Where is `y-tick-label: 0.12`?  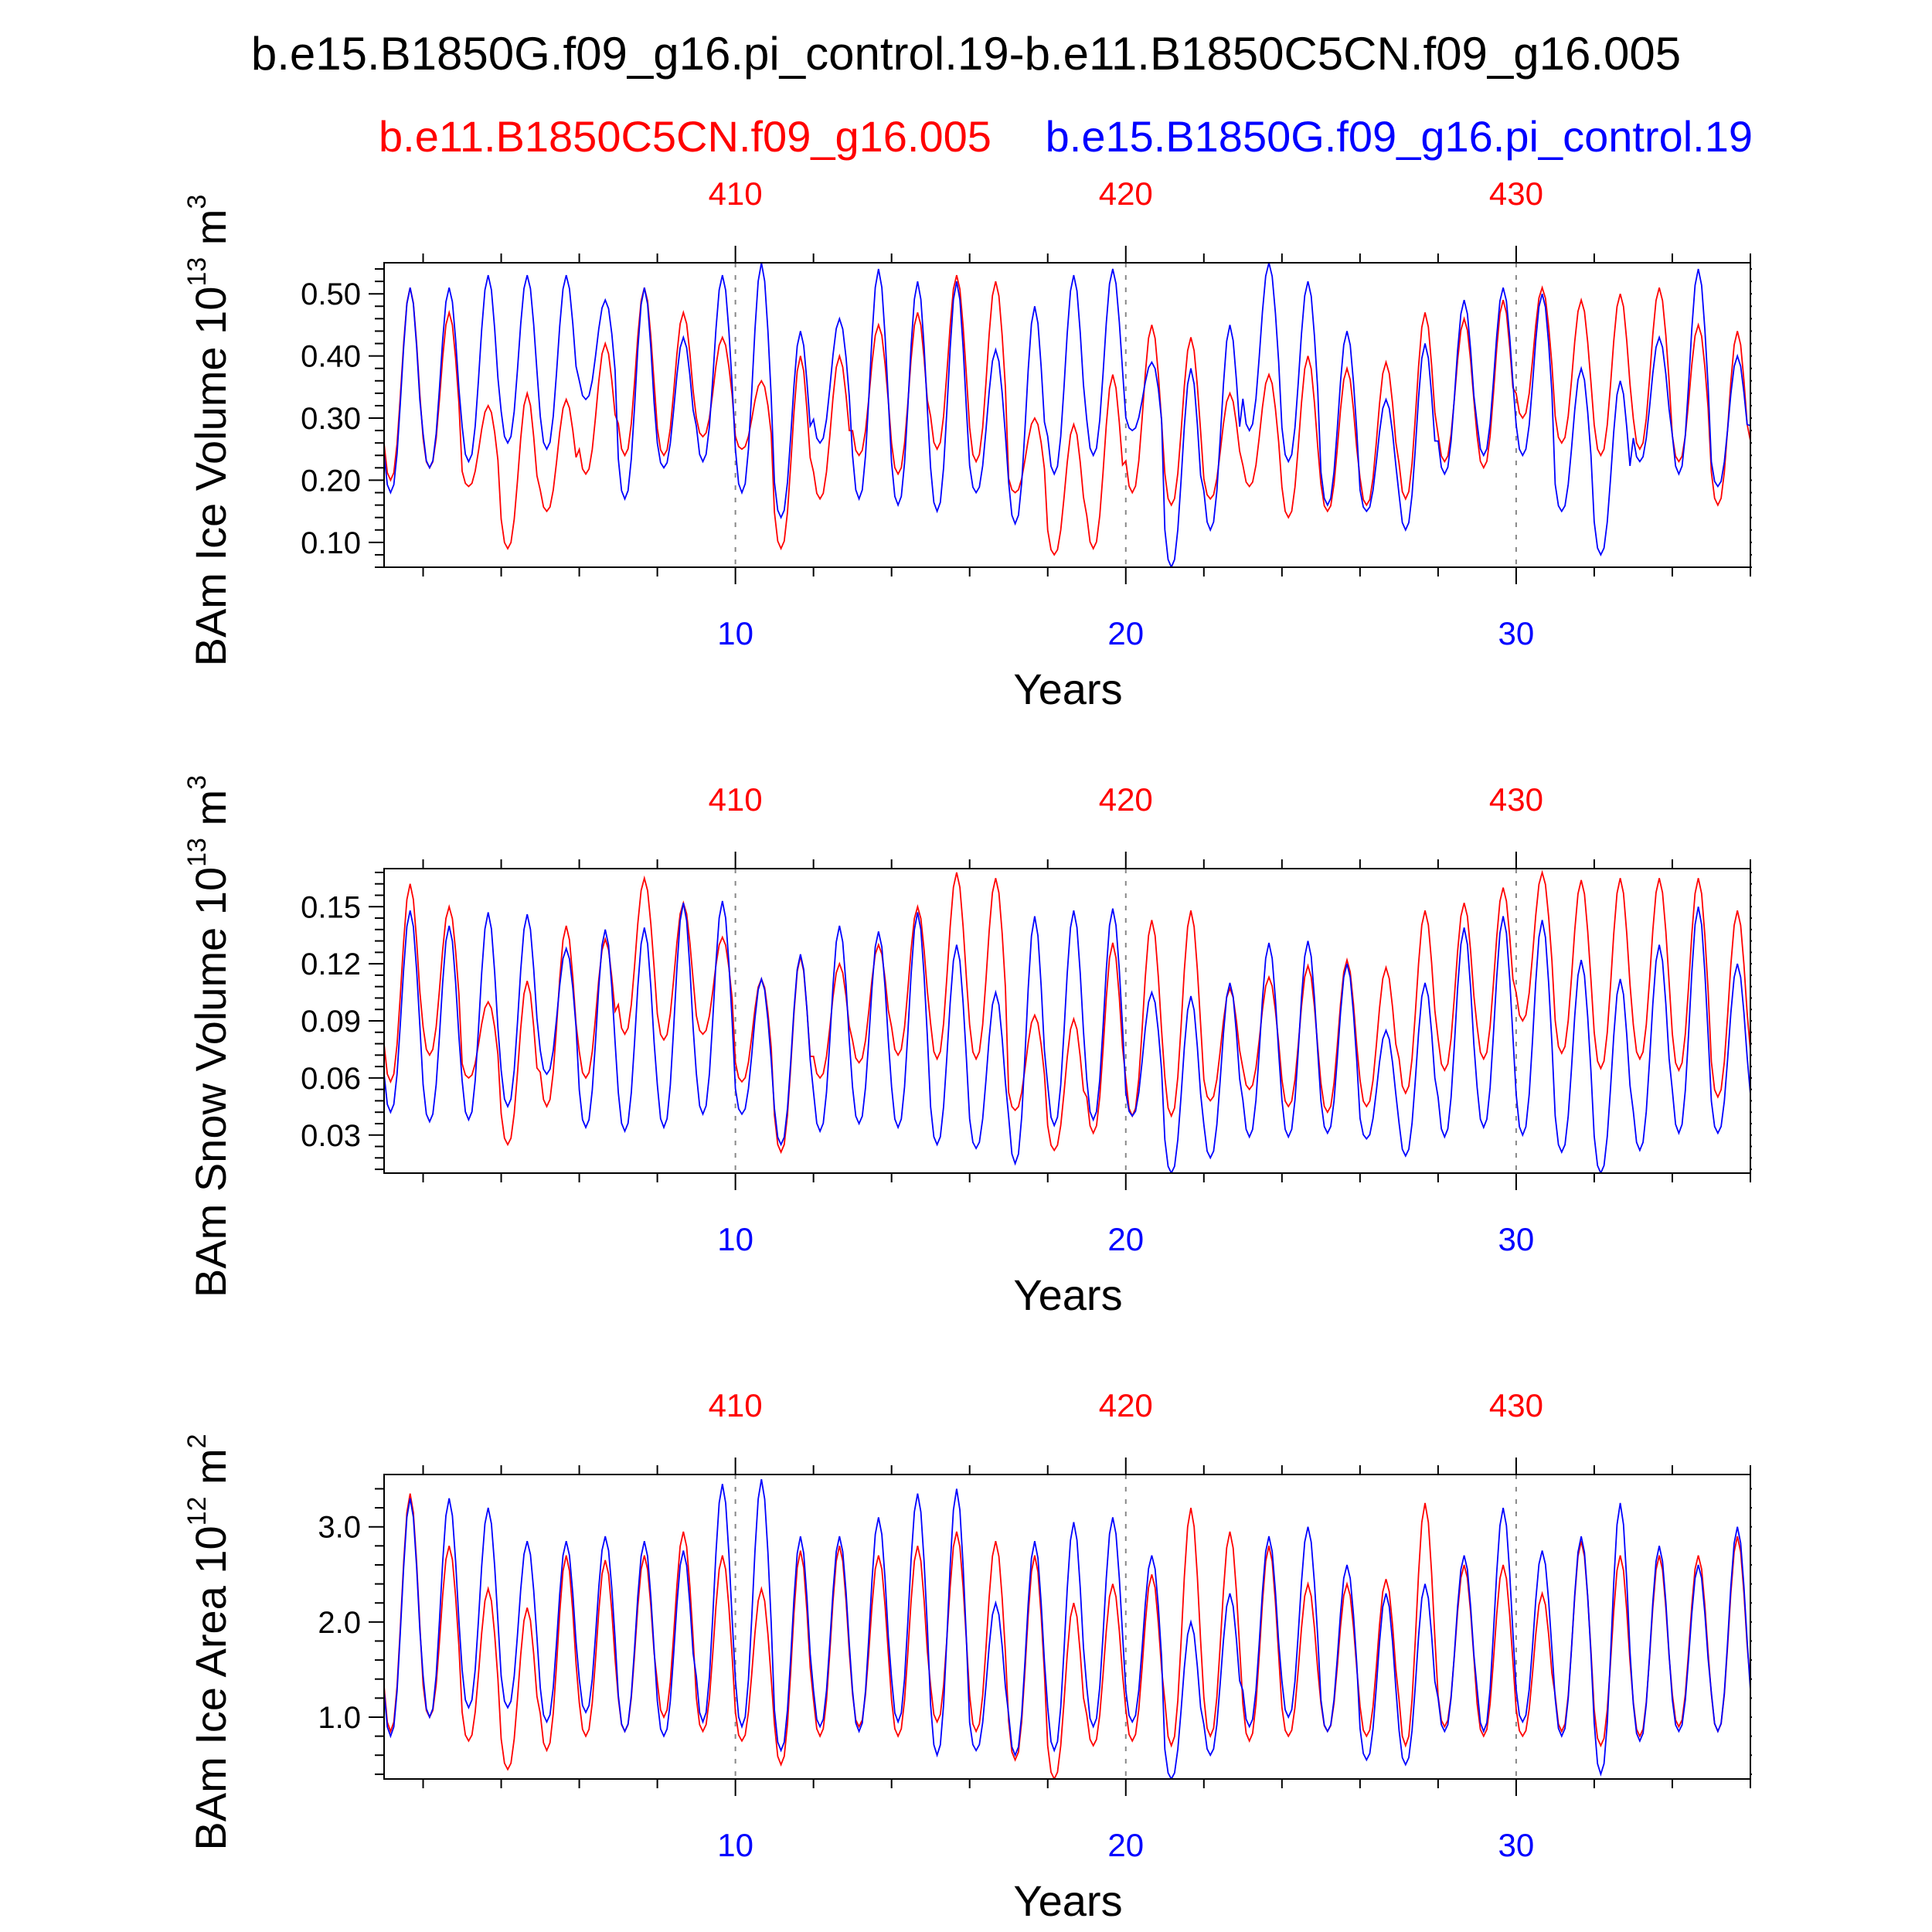
y-tick-label: 0.12 is located at coordinates (331, 964).